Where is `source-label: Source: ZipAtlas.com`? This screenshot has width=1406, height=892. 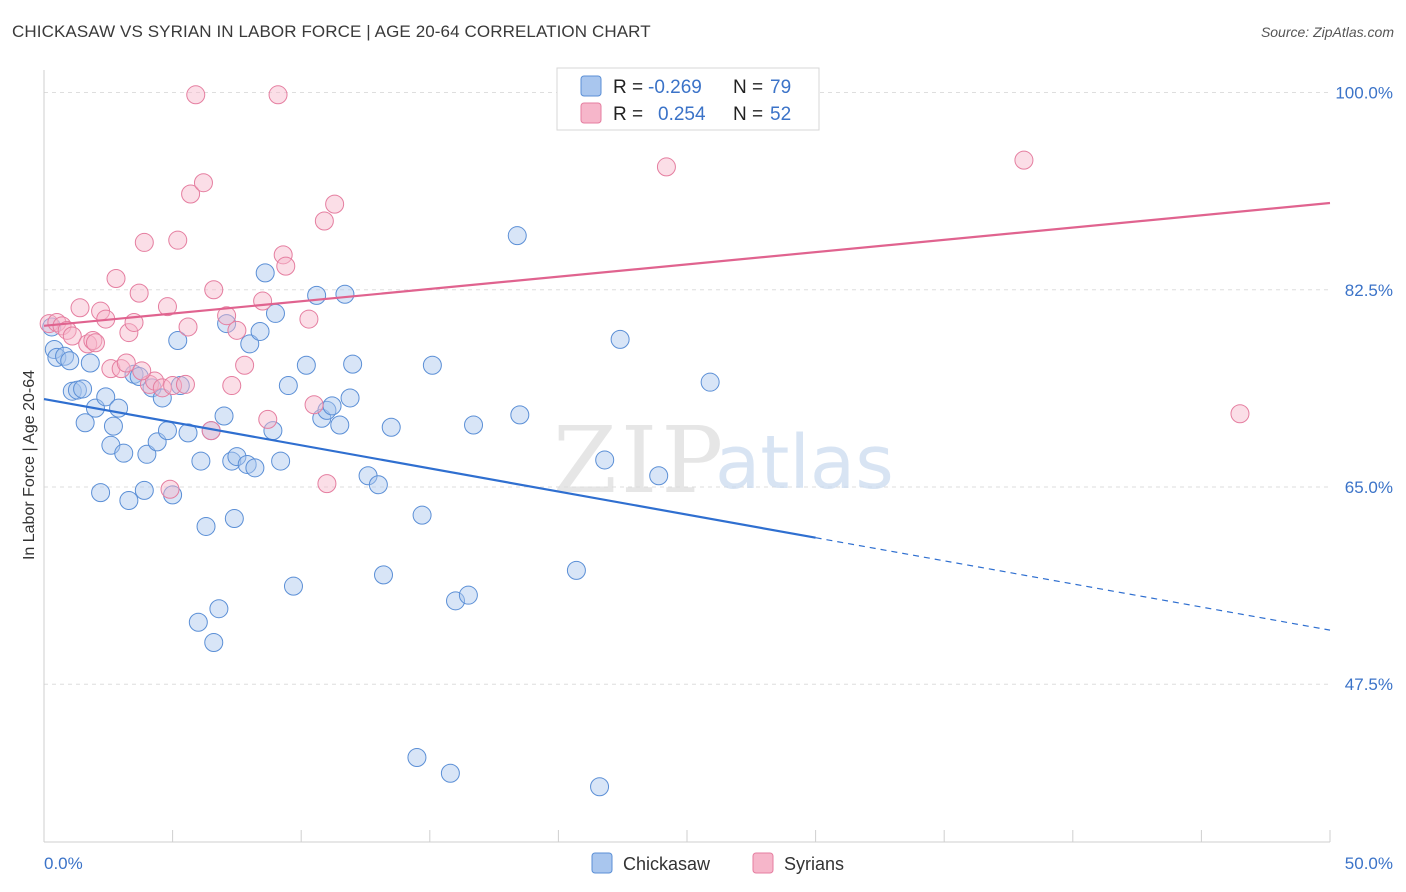 source-label: Source: ZipAtlas.com is located at coordinates (1327, 32).